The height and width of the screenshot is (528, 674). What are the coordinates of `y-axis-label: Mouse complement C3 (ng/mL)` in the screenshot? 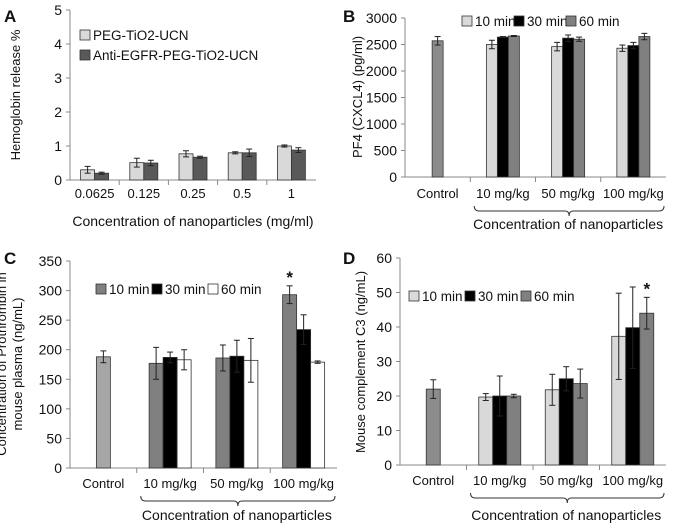 It's located at (360, 362).